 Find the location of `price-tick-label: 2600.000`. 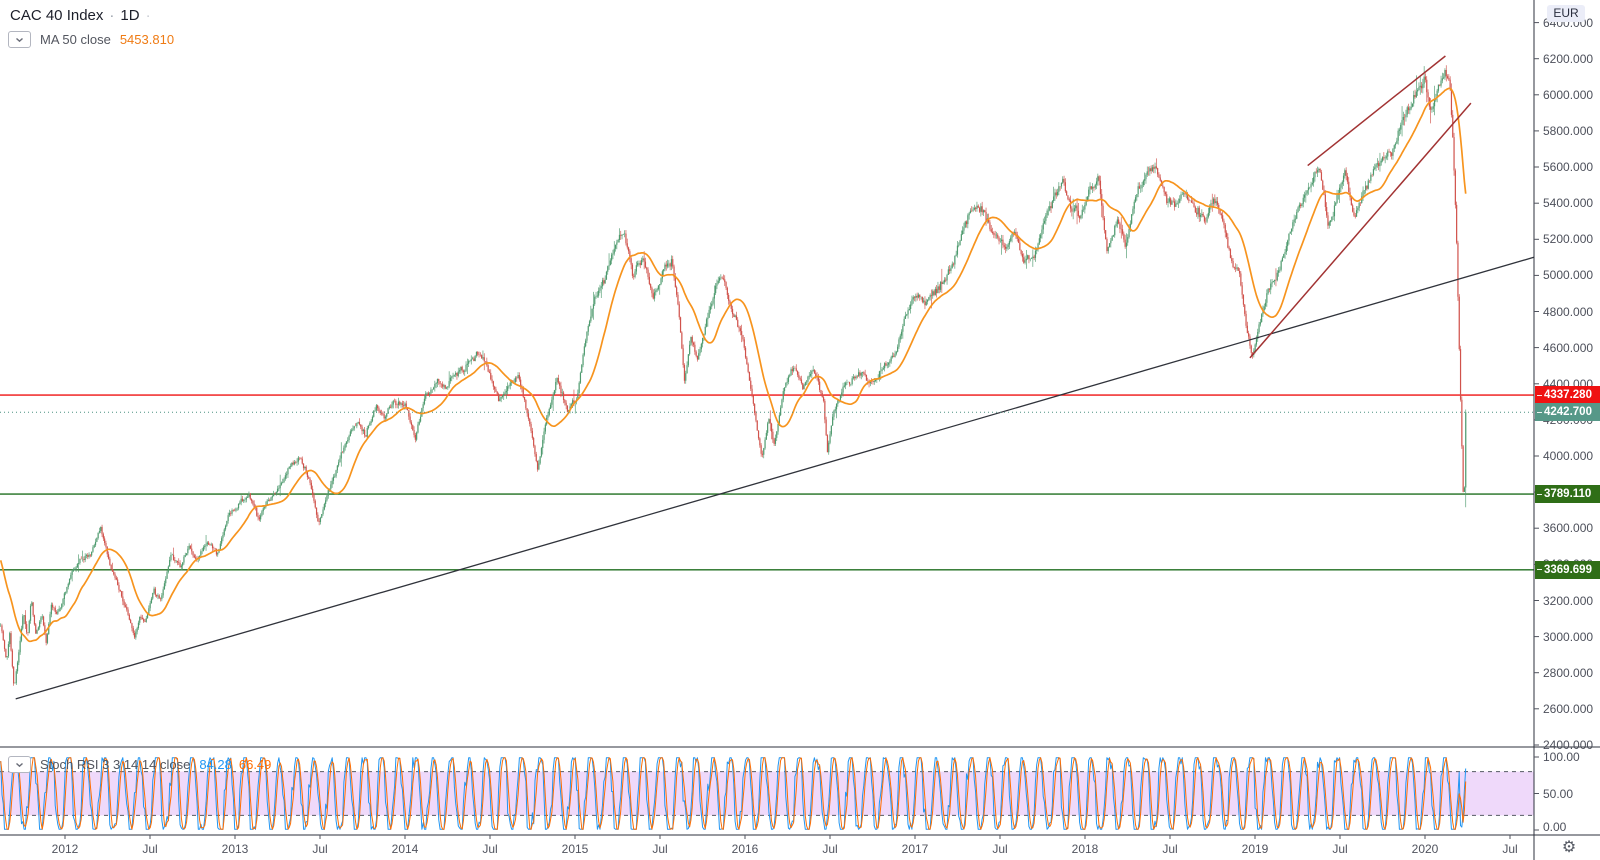

price-tick-label: 2600.000 is located at coordinates (1568, 708).